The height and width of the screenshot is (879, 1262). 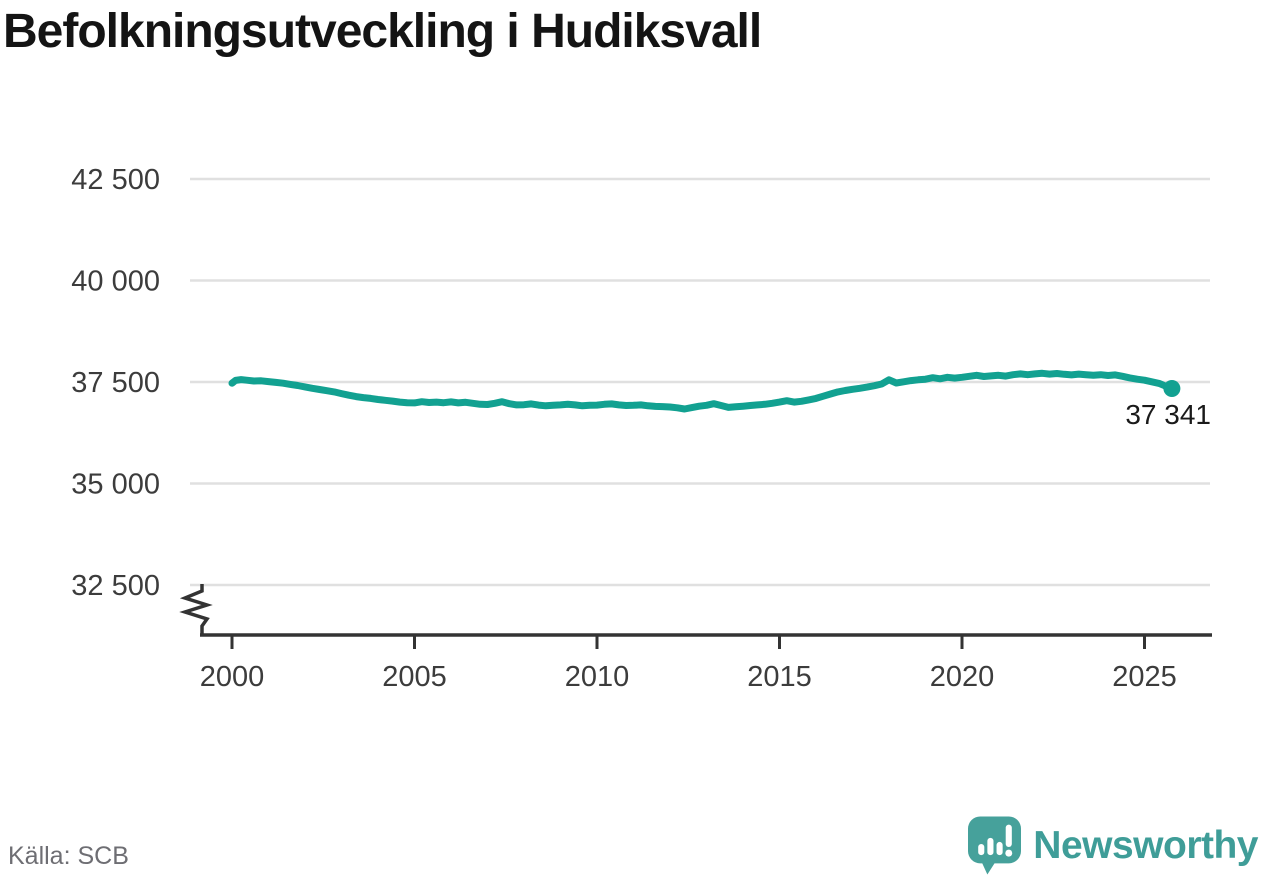 What do you see at coordinates (115, 485) in the screenshot?
I see `y-tick-label: 35 000` at bounding box center [115, 485].